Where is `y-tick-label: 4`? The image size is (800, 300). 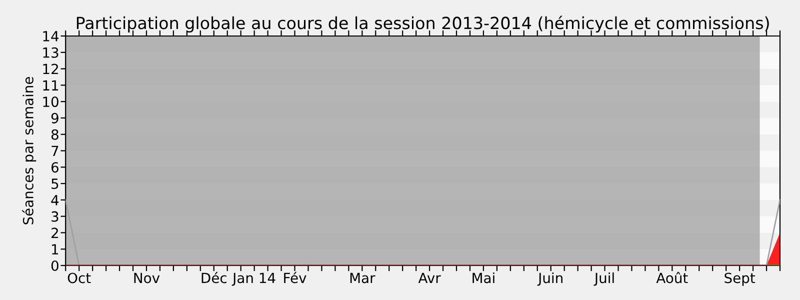
y-tick-label: 4 is located at coordinates (55, 200).